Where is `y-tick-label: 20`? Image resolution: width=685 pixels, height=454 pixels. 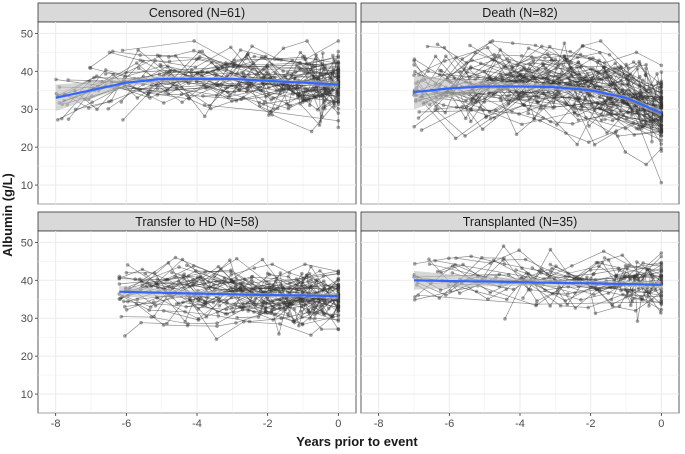
y-tick-label: 20 is located at coordinates (27, 148).